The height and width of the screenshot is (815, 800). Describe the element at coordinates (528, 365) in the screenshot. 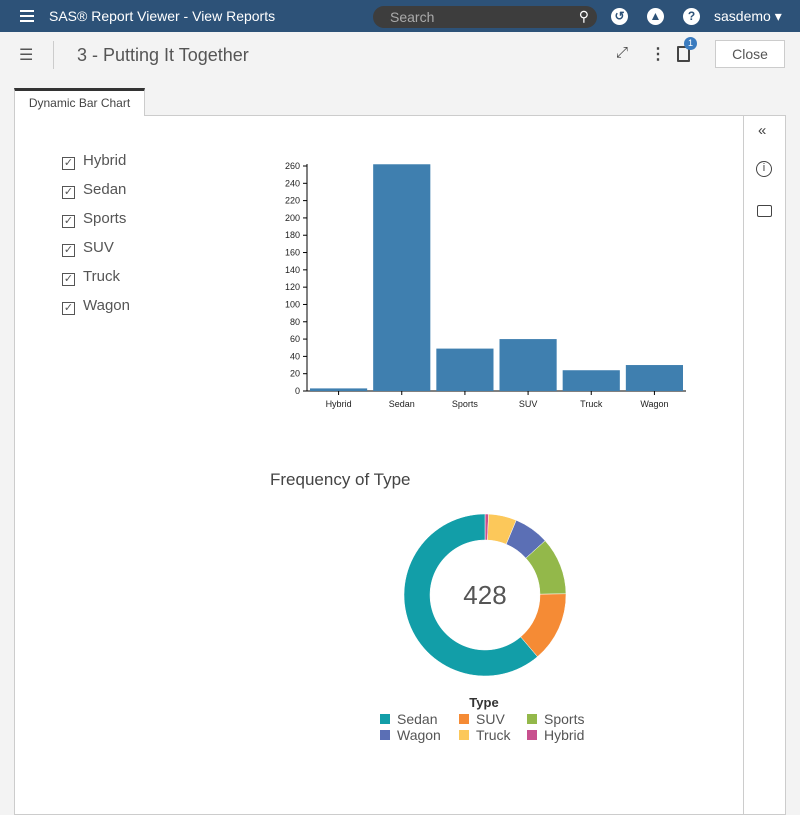

I see `bar-suv` at that location.